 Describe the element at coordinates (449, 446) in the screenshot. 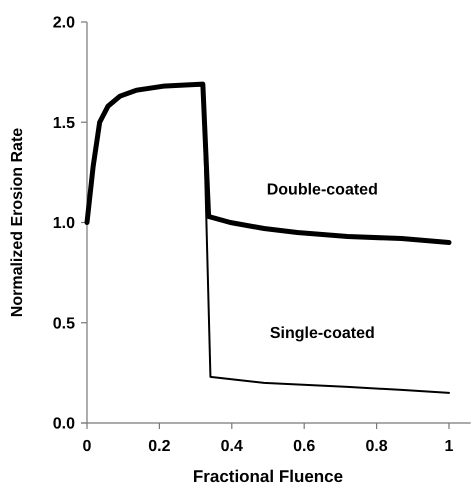

I see `x-tick-label: 1` at that location.